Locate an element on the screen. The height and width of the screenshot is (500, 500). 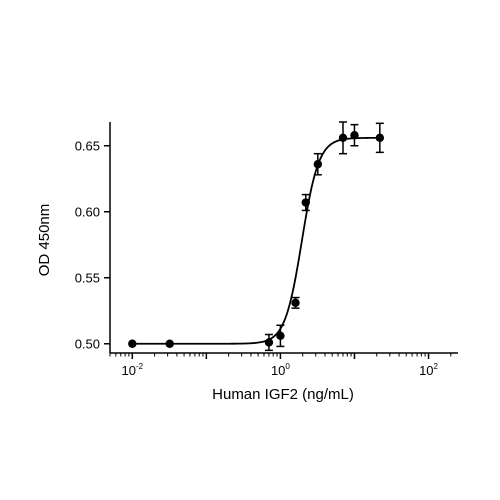
x-tick-label: 10⁻² is located at coordinates (132, 370).